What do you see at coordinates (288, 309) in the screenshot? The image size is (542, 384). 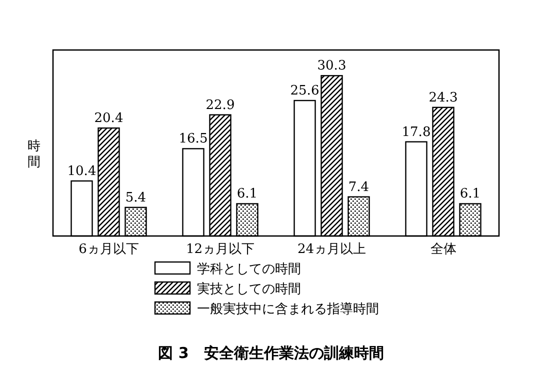 I see `legend-label: 一般実技中に含まれる指導時間` at bounding box center [288, 309].